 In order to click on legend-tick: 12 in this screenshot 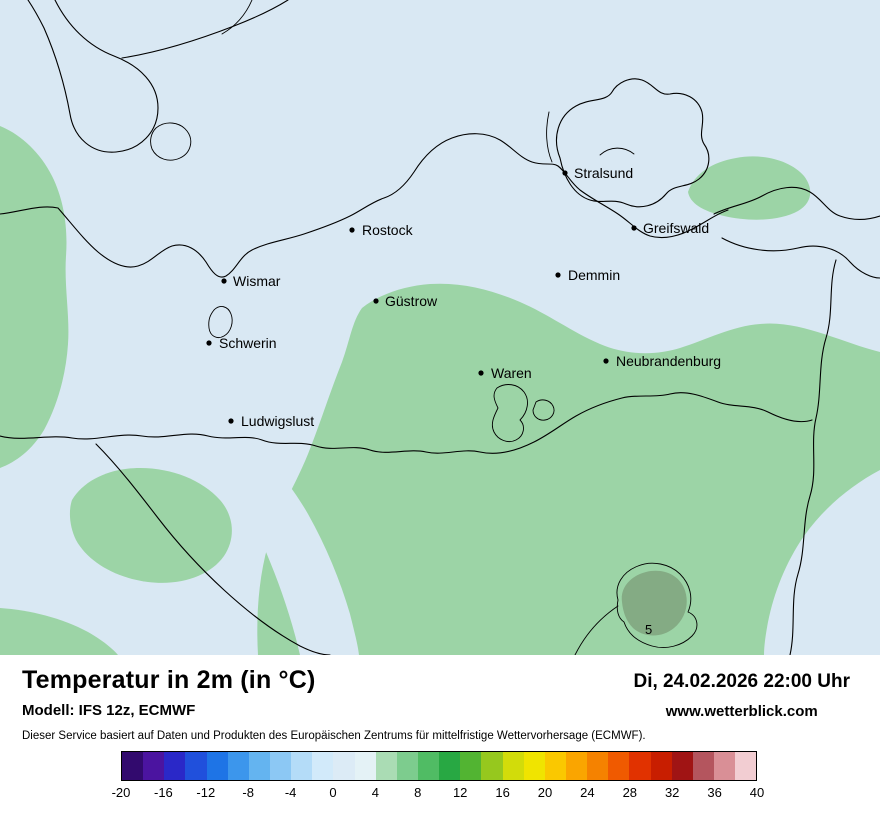, I will do `click(460, 792)`.